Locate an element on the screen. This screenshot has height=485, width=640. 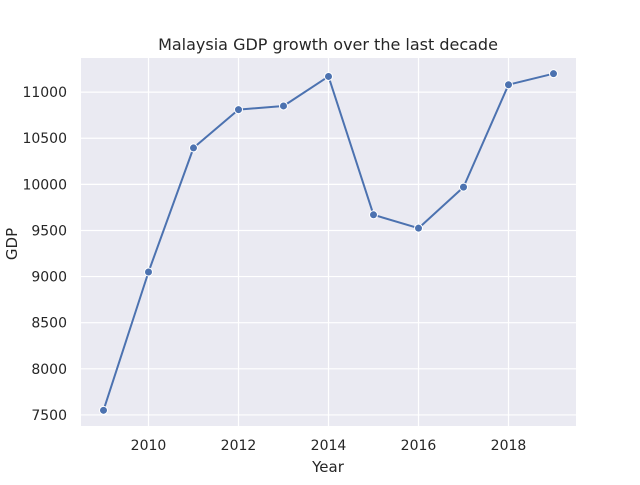
y-tick-label: 7500 is located at coordinates (49, 416).